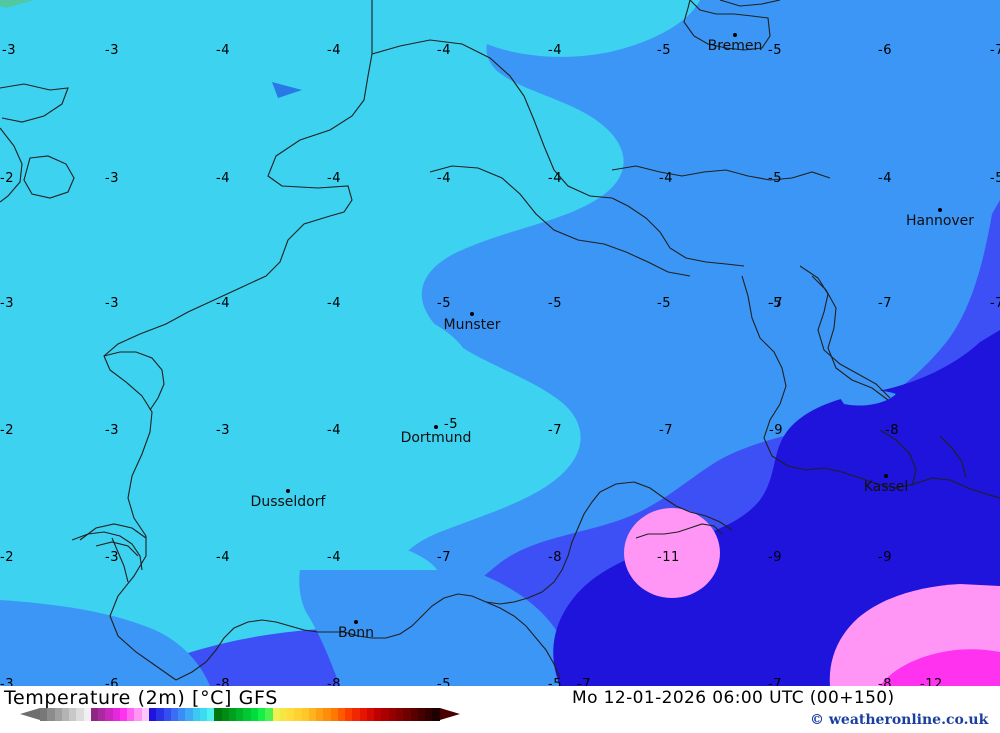 The height and width of the screenshot is (733, 1000). What do you see at coordinates (899, 720) in the screenshot?
I see `copyright-notice: © weatheronline.co.uk` at bounding box center [899, 720].